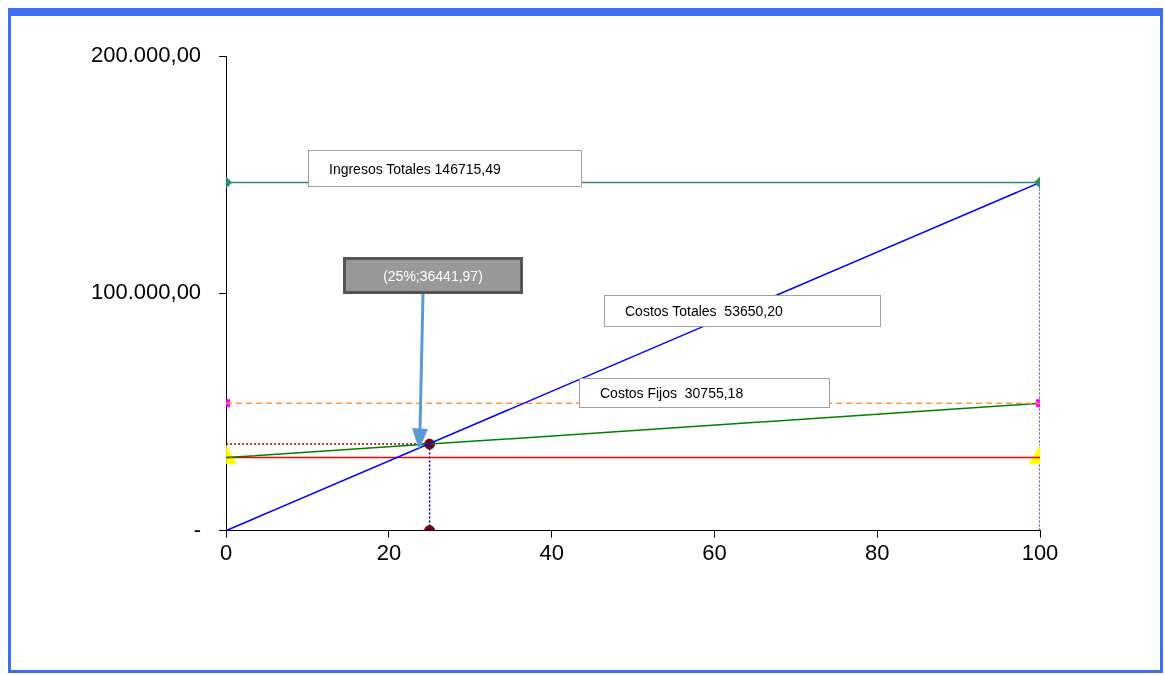 The image size is (1165, 675). Describe the element at coordinates (433, 275) in the screenshot. I see `callout-box: (25%;36441,97)` at that location.